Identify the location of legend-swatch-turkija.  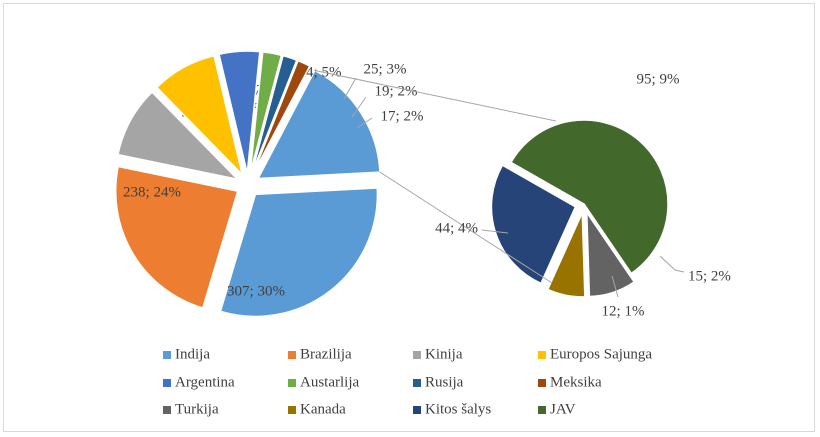
(167, 410).